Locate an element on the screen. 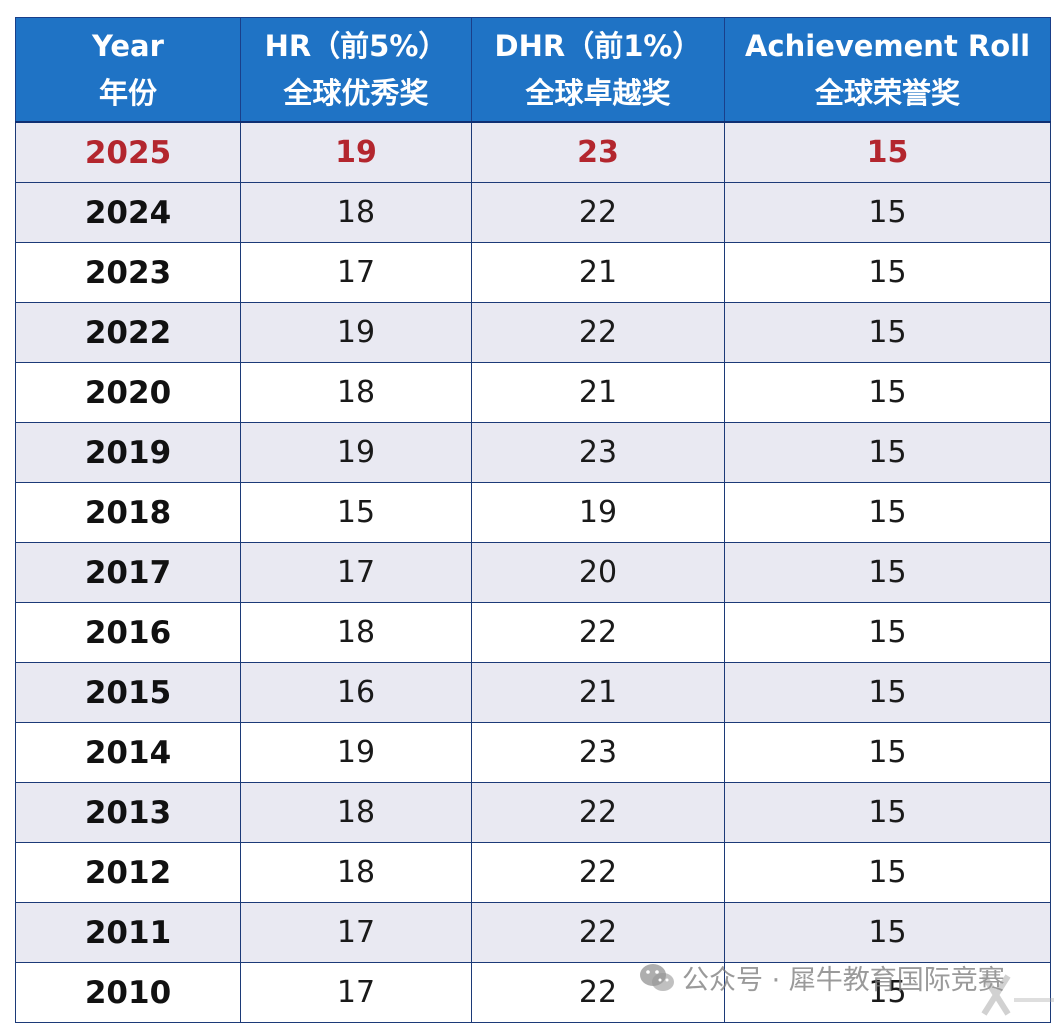 The image size is (1062, 1023). table-row: 2013 18 22 15 is located at coordinates (533, 812).